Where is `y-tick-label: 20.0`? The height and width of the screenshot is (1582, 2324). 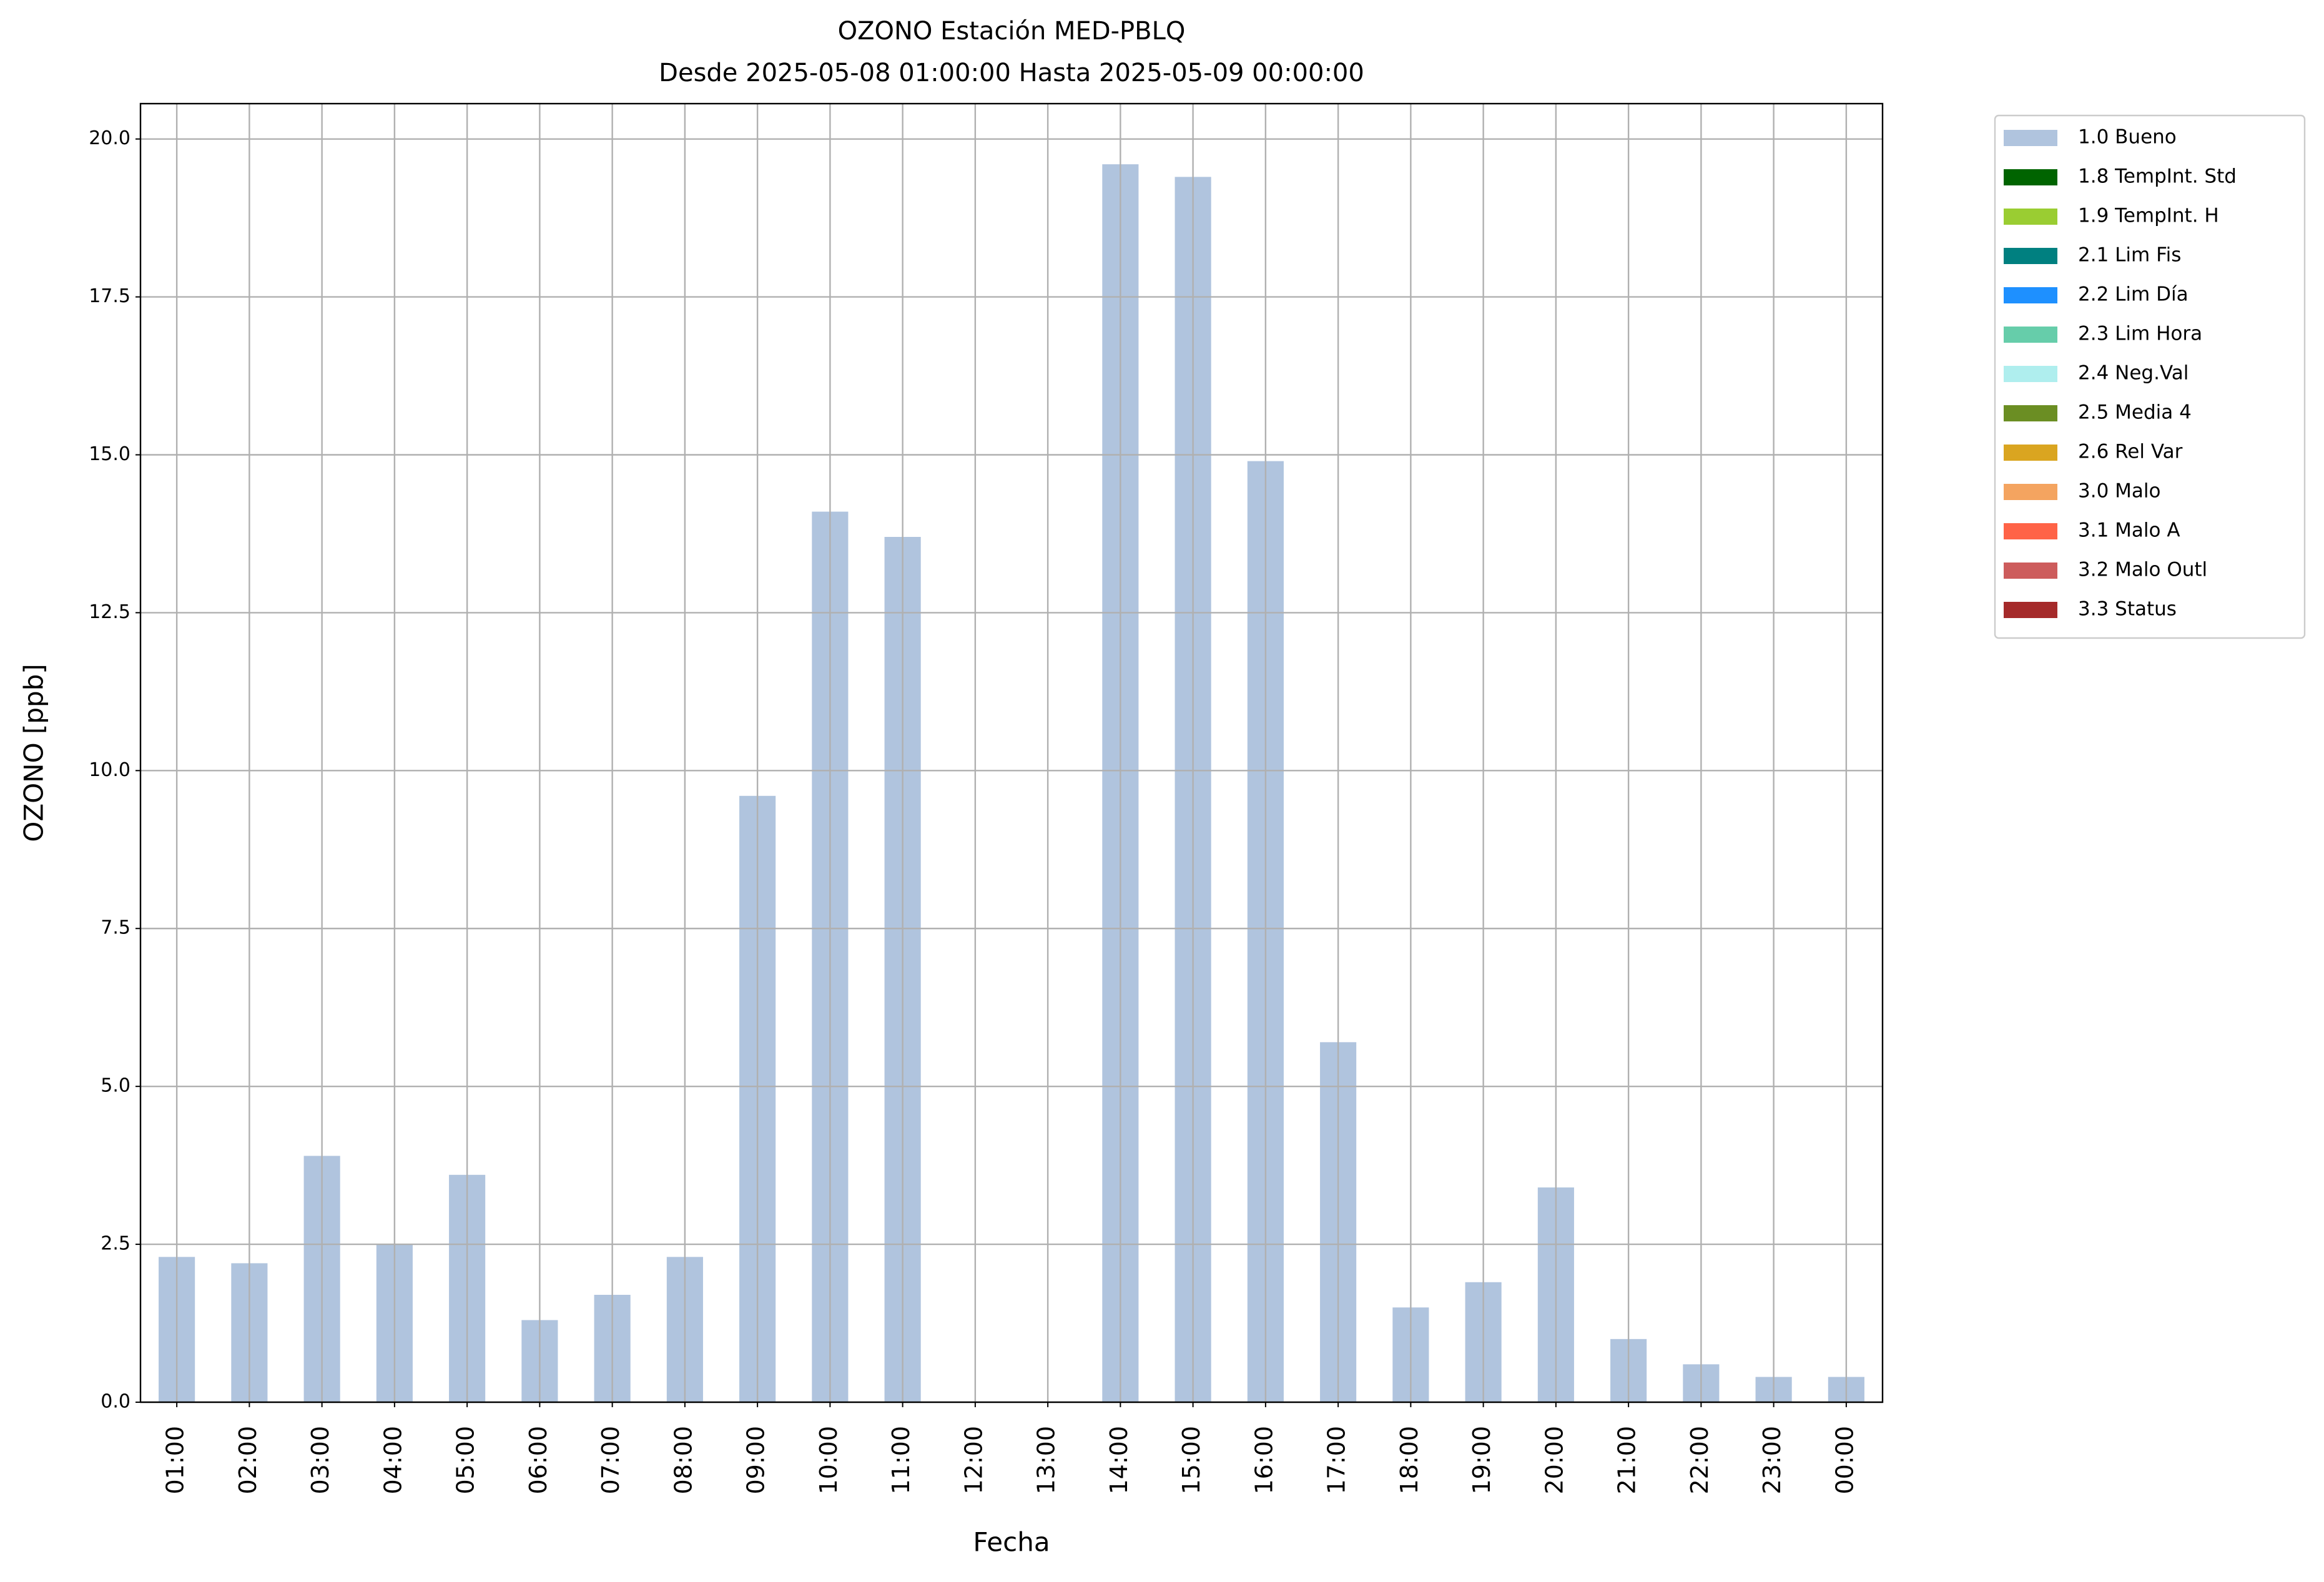 y-tick-label: 20.0 is located at coordinates (109, 138).